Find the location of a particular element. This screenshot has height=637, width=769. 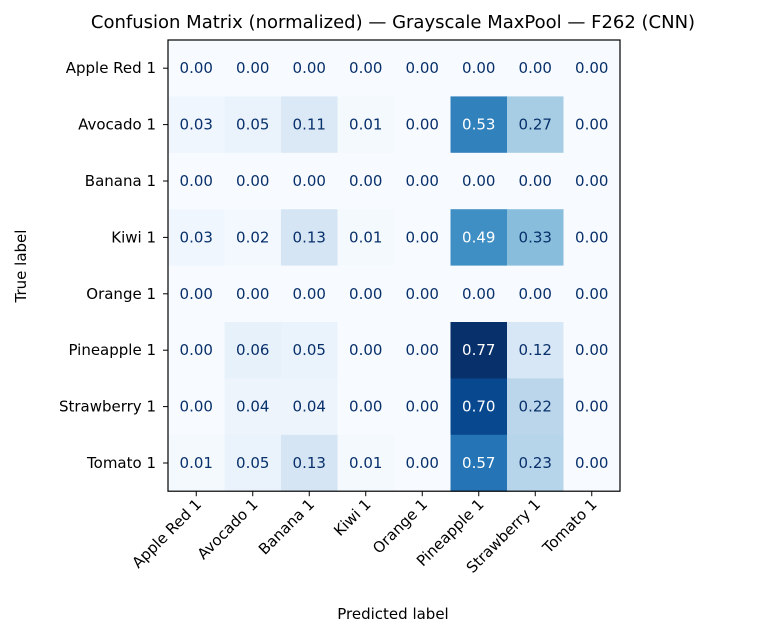

x-tick-label: Tomato 1 is located at coordinates (569, 526).